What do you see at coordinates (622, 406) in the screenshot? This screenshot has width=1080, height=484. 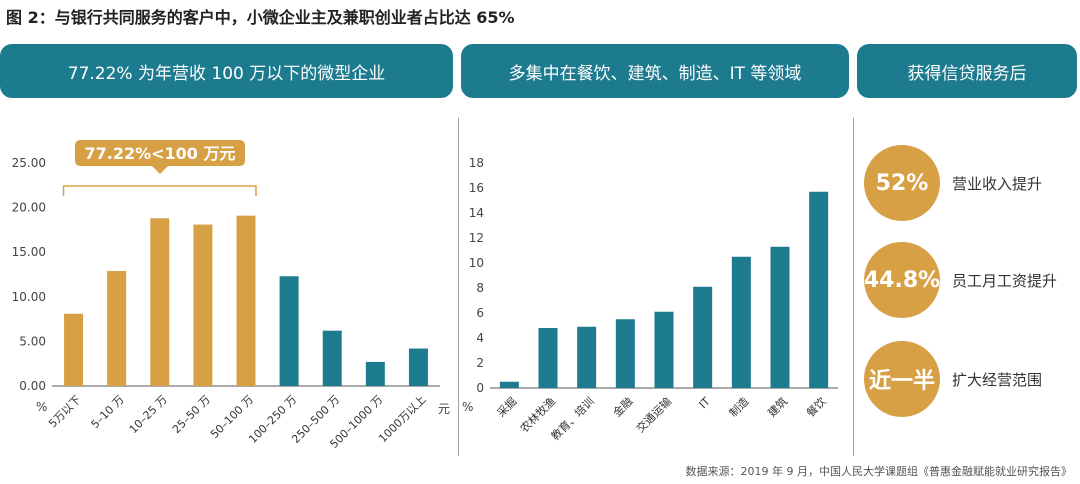 I see `x-tick-label: 金融` at bounding box center [622, 406].